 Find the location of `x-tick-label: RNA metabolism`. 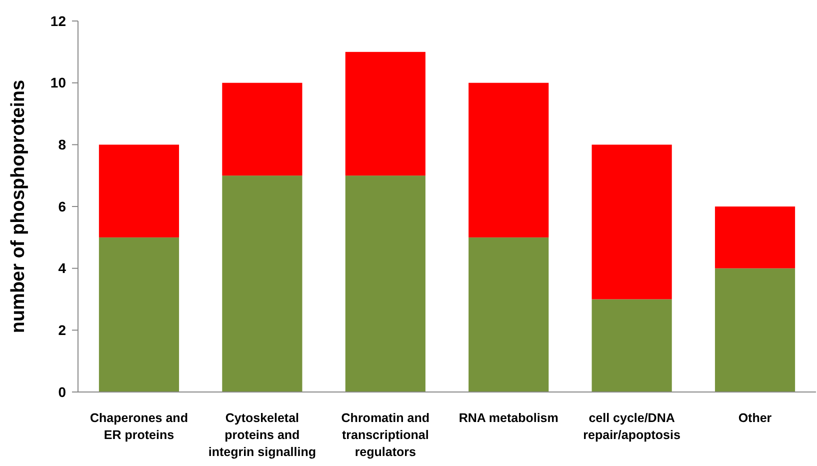

x-tick-label: RNA metabolism is located at coordinates (508, 418).